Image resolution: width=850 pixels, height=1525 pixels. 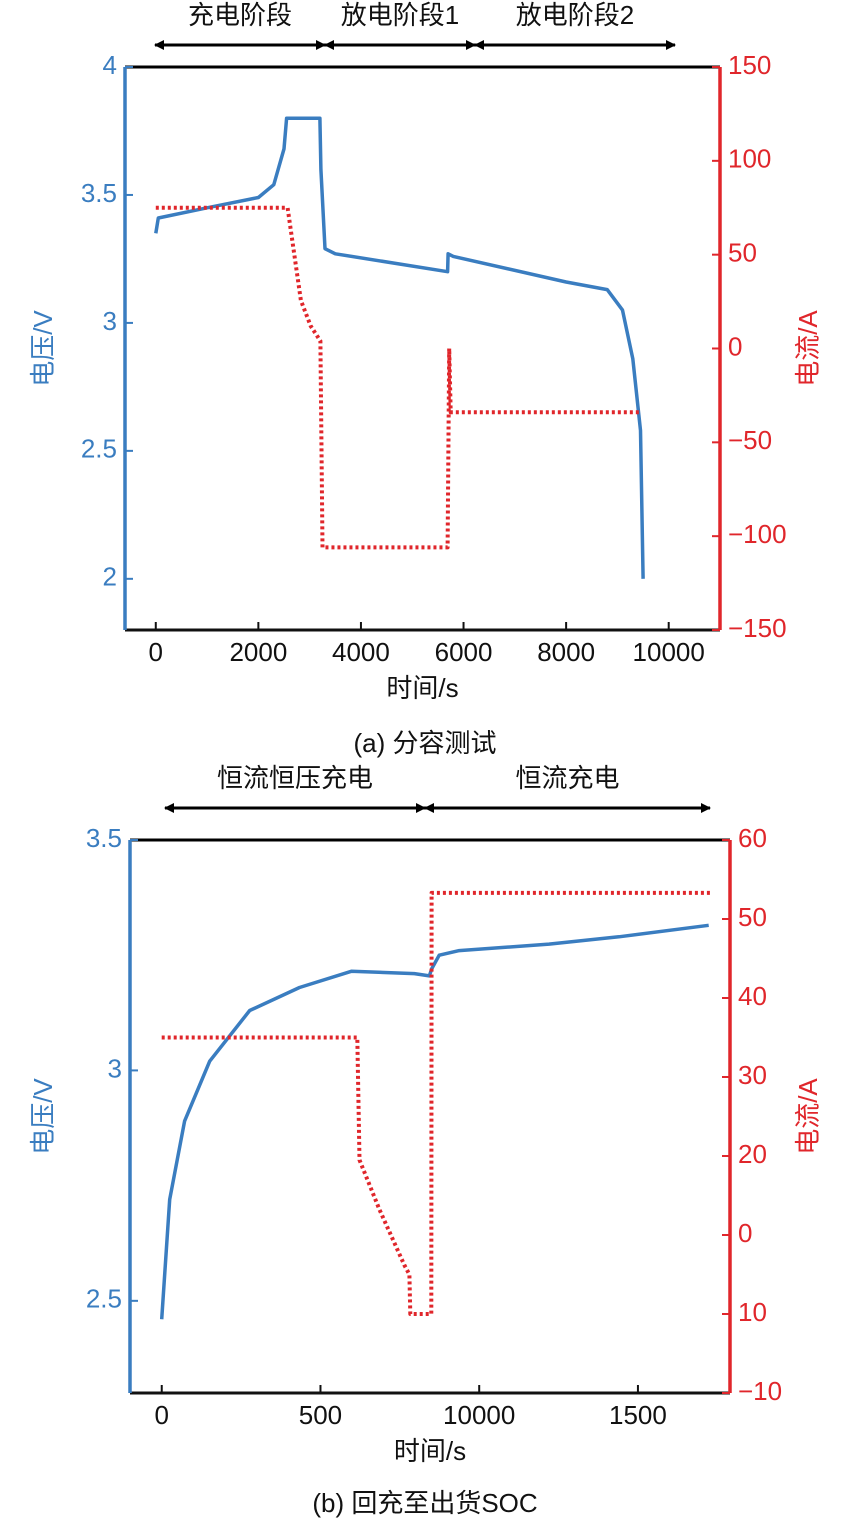 I want to click on y2-tick-label: 20, so click(x=752, y=1154).